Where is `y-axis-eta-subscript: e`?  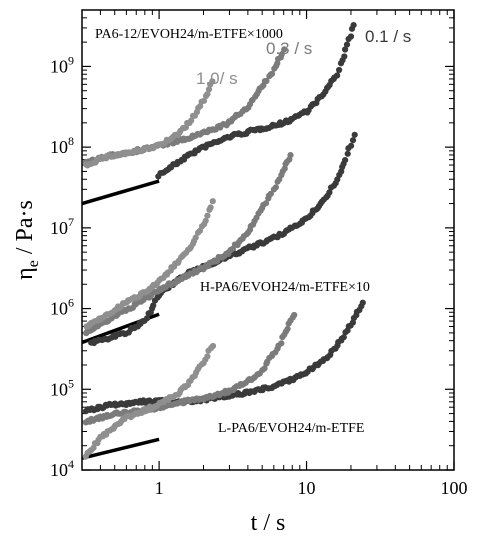 y-axis-eta-subscript: e is located at coordinates (33, 263).